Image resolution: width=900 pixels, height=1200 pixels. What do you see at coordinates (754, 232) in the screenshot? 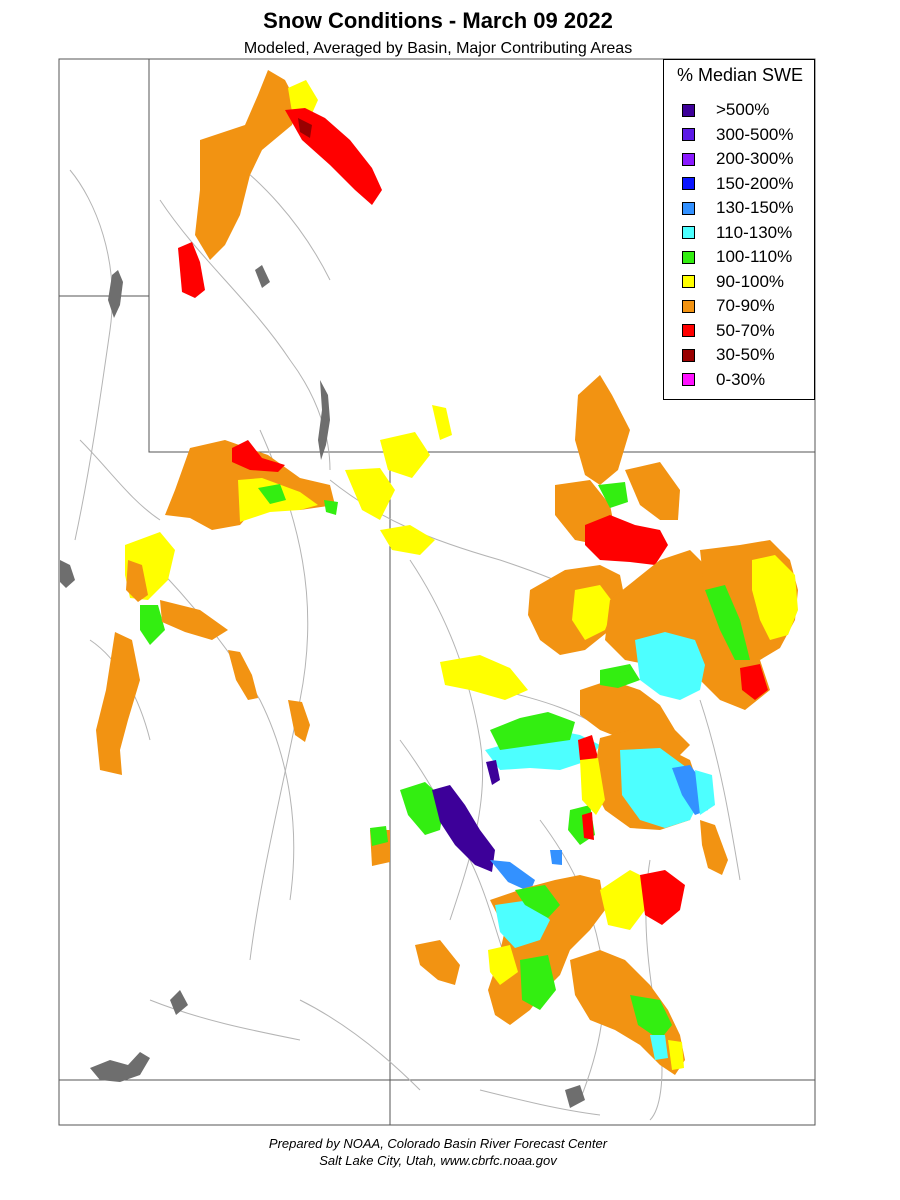
I see `legend-label: 110-130%` at bounding box center [754, 232].